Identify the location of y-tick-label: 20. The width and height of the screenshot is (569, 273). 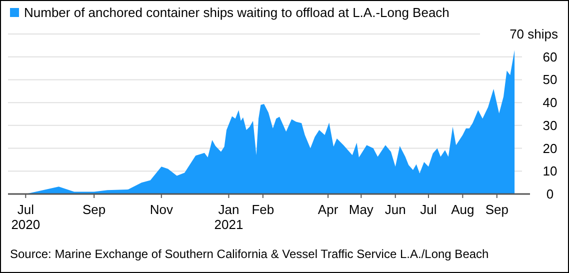
(550, 148).